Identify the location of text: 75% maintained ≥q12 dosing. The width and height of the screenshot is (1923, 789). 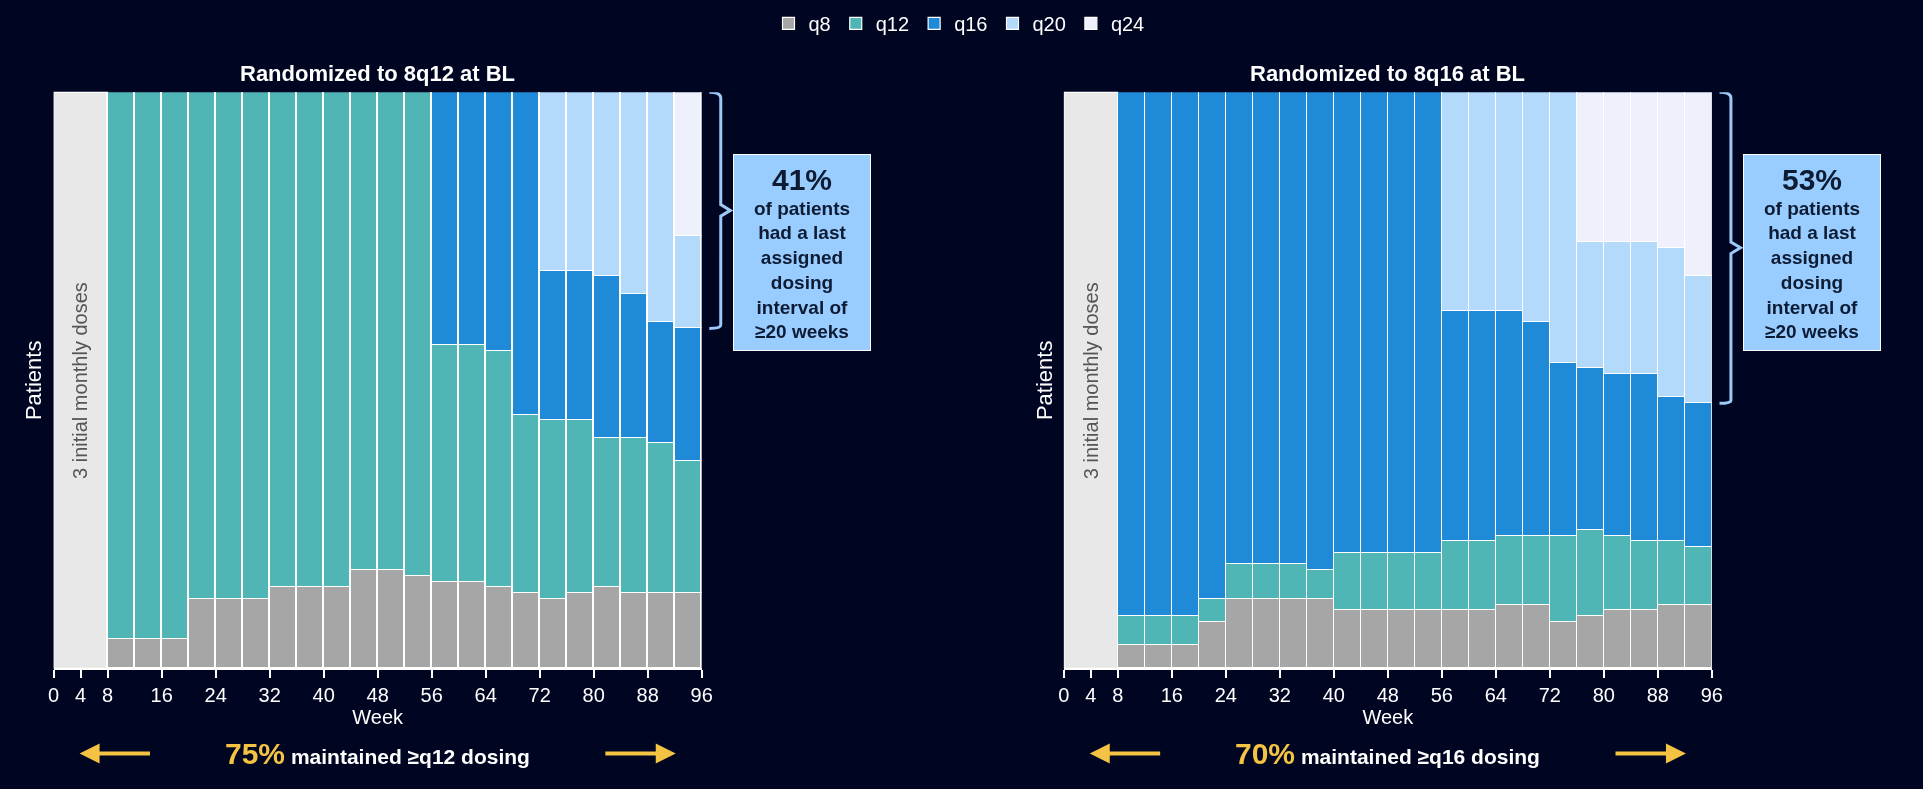
(377, 753).